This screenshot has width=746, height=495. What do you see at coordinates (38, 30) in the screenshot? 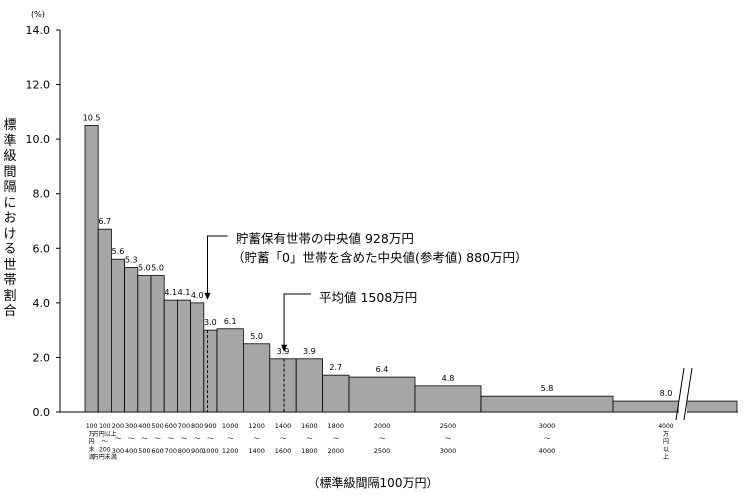
I see `y-tick-label: 14.0` at bounding box center [38, 30].